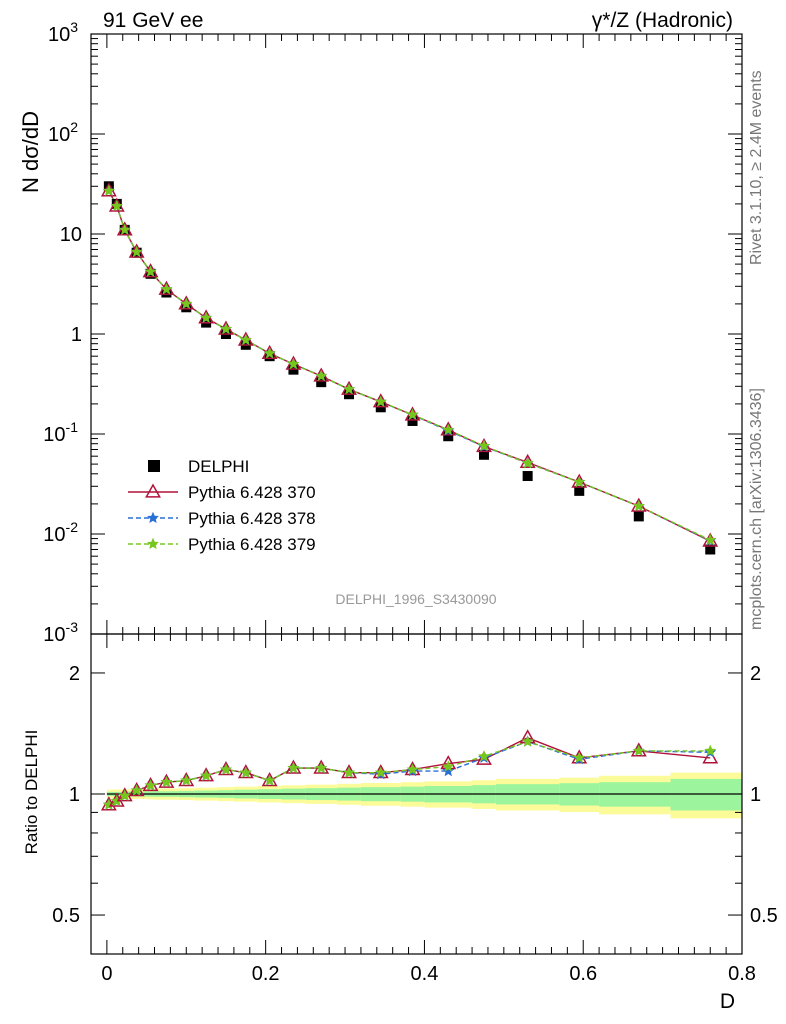  I want to click on legend-entry: Pythia 6.428 378, so click(252, 518).